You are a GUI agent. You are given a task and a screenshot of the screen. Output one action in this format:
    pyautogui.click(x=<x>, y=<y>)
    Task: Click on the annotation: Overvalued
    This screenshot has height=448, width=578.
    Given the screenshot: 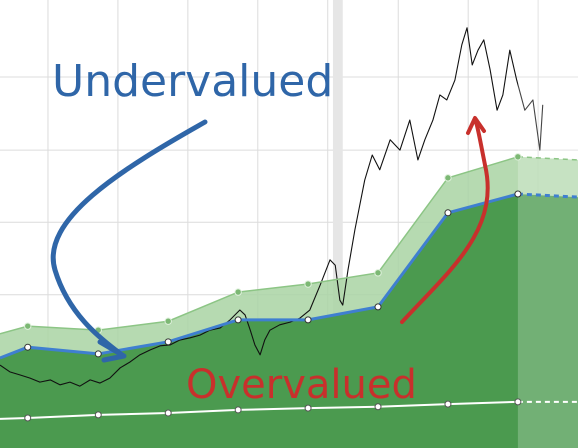 What is the action you would take?
    pyautogui.click(x=301, y=385)
    